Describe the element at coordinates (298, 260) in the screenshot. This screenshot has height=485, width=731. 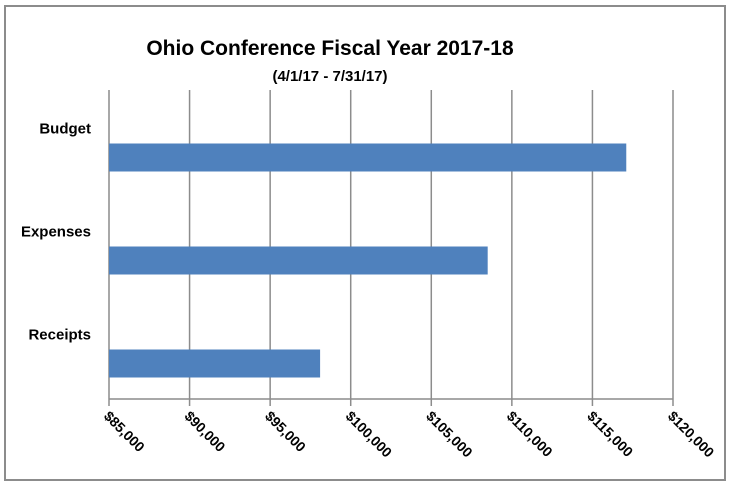
I see `bar-expenses` at that location.